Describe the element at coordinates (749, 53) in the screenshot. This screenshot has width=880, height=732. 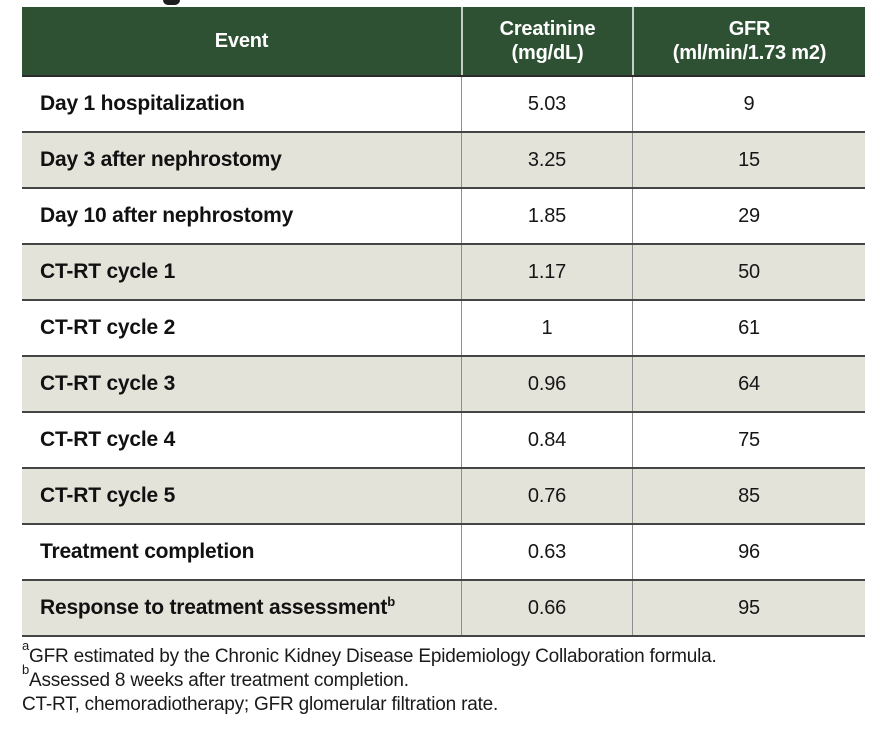
I see `column-header-gfr-unit: (ml/min/1.73 m2)` at that location.